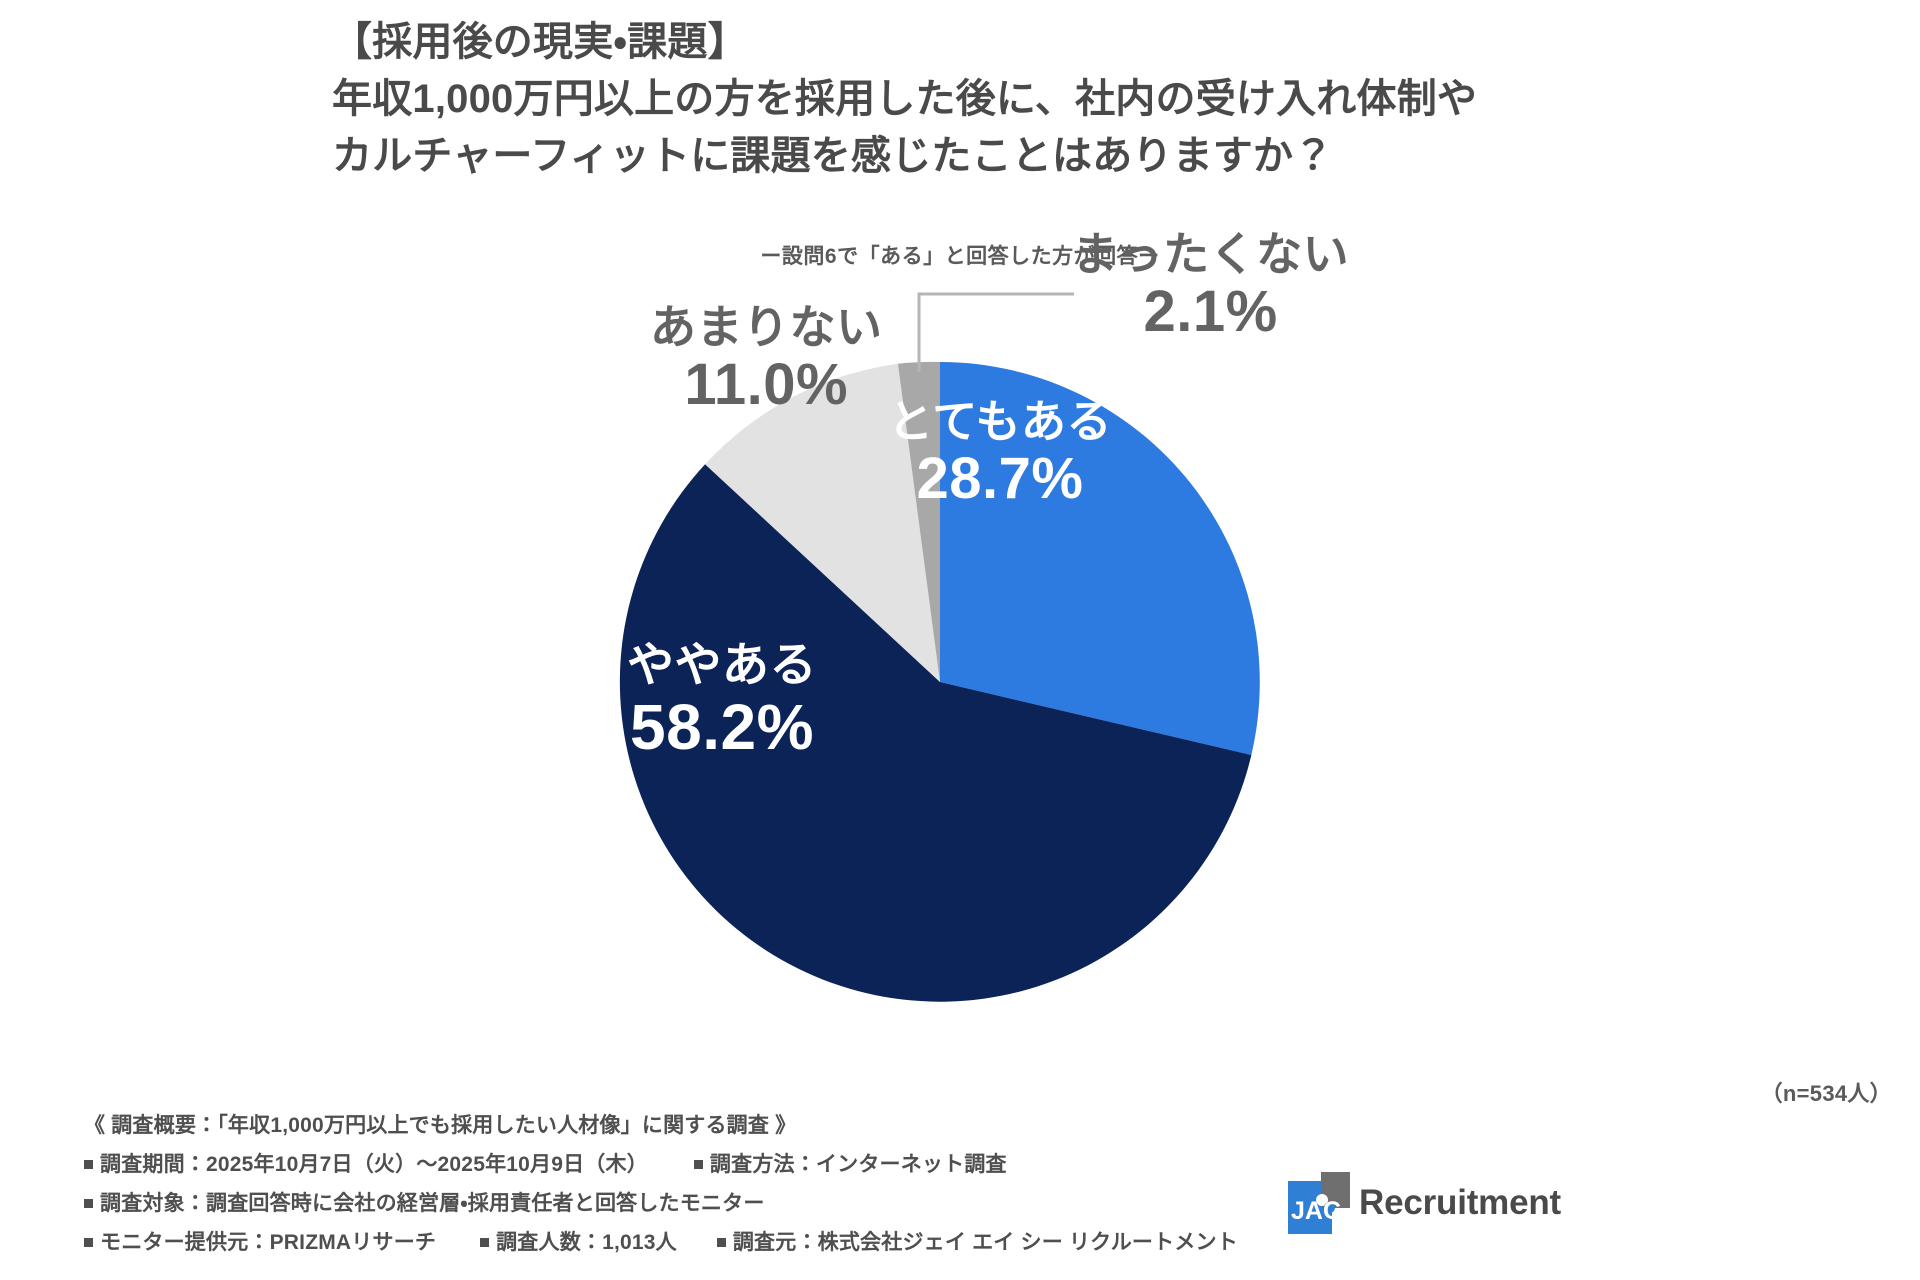  I want to click on jac-logo-mark-icon: JAC, so click(1319, 1203).